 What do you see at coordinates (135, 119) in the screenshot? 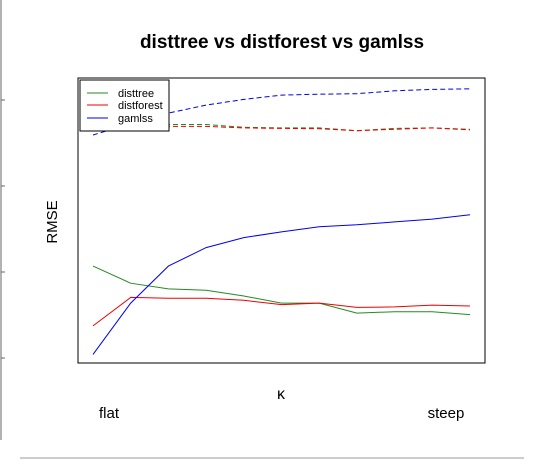
I see `legend-label-gamlss: gamlss` at bounding box center [135, 119].